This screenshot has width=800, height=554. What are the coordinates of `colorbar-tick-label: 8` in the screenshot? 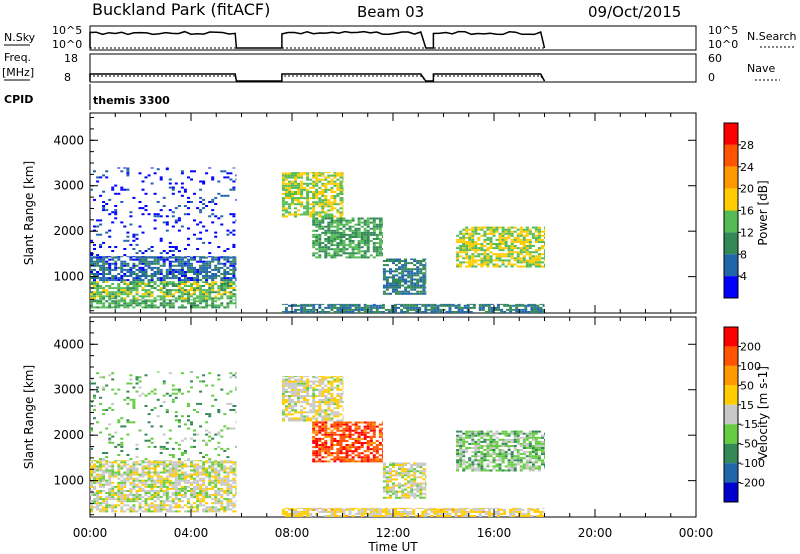 It's located at (743, 254).